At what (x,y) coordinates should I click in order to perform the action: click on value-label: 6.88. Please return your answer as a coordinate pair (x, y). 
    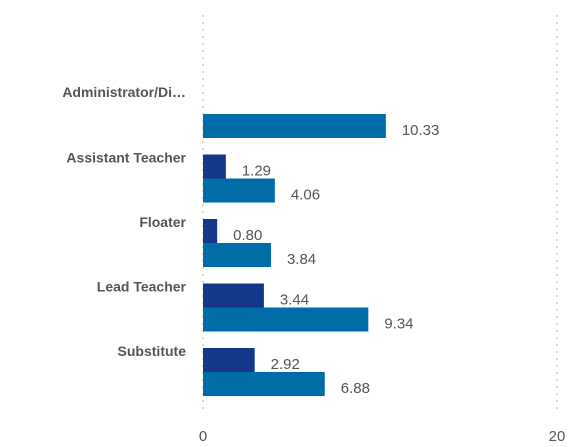
    Looking at the image, I should click on (355, 388).